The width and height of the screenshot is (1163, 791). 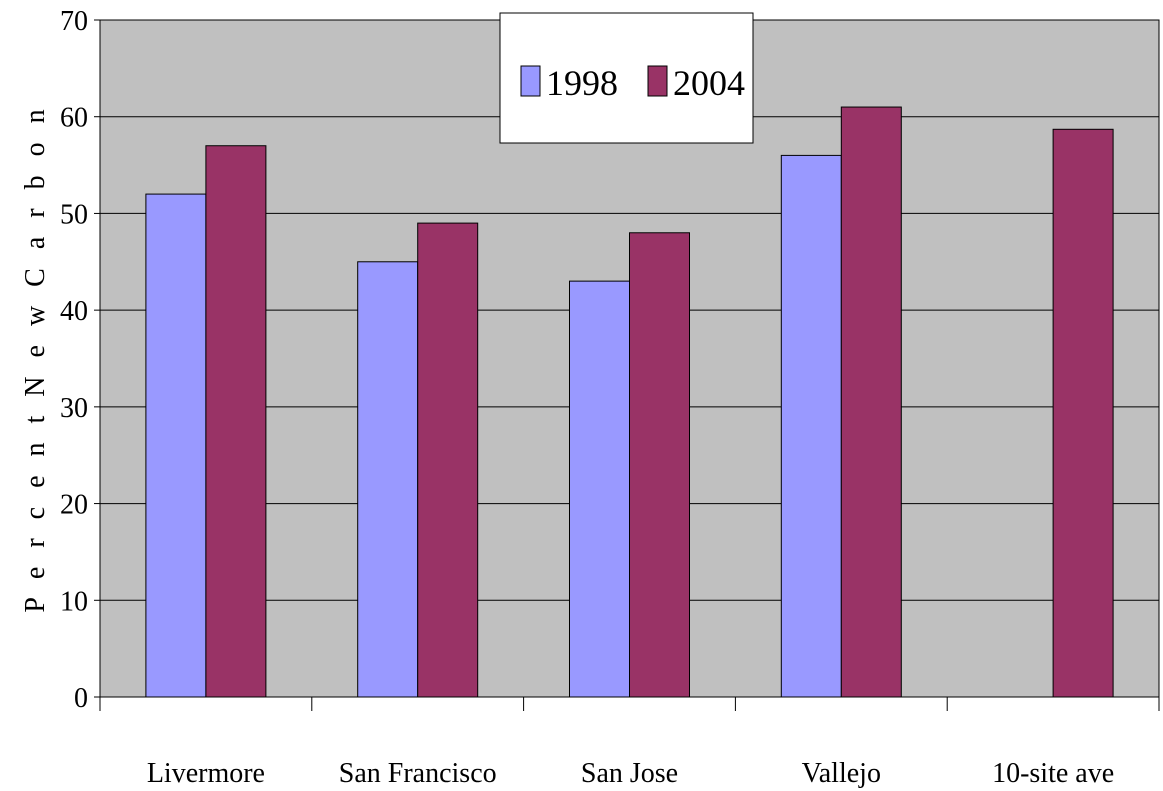 I want to click on bar-1998-vallejo, so click(x=811, y=426).